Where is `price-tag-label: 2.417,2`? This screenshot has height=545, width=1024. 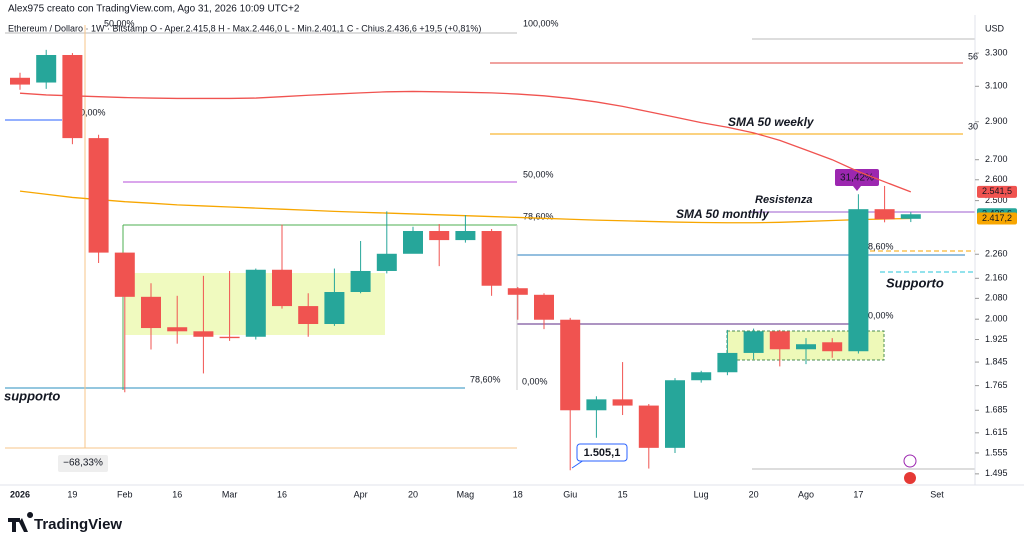
price-tag-label: 2.417,2 is located at coordinates (997, 218).